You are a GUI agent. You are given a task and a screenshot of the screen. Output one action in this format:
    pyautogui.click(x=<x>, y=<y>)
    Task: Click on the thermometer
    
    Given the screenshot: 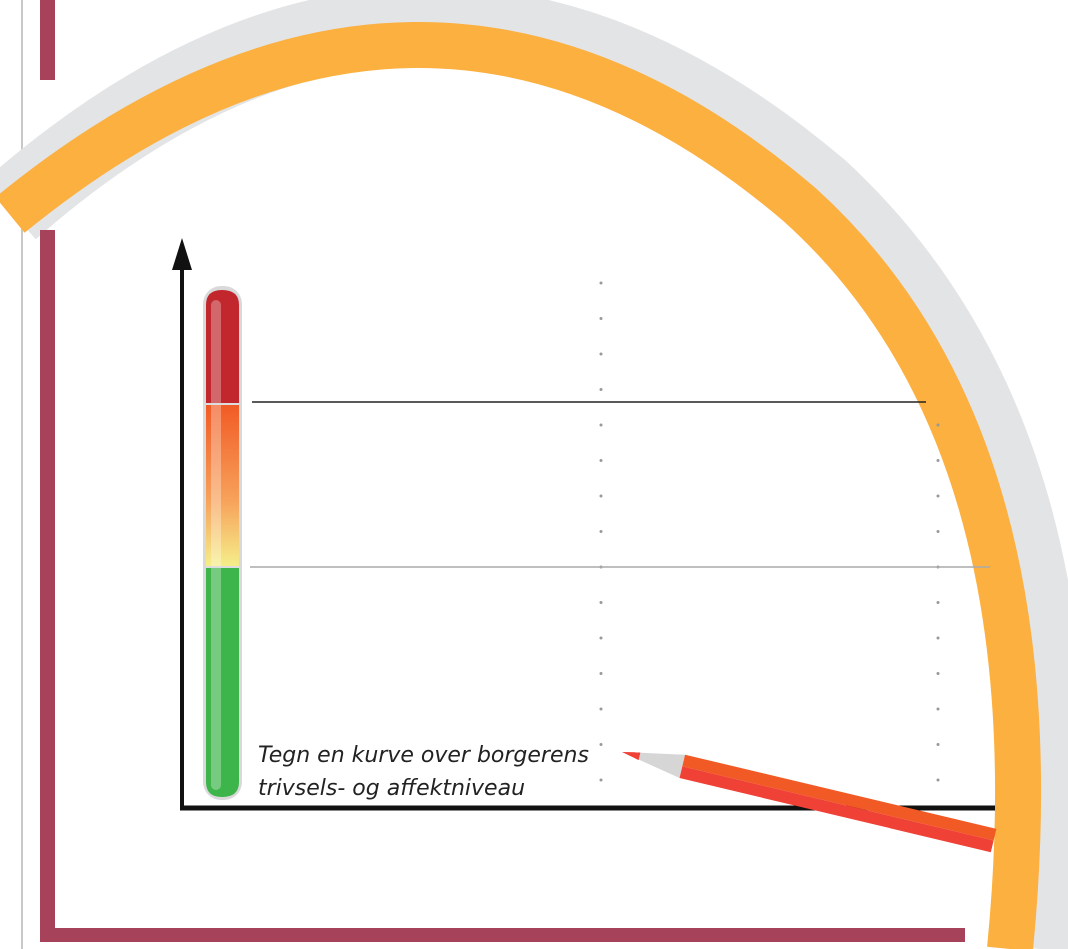 What is the action you would take?
    pyautogui.click(x=222, y=543)
    